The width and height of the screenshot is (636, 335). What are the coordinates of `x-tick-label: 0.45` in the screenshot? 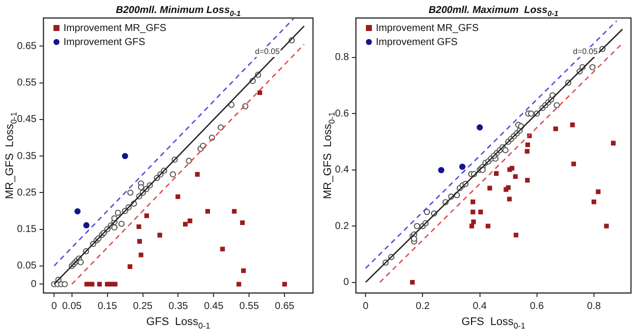 It's located at (214, 306).